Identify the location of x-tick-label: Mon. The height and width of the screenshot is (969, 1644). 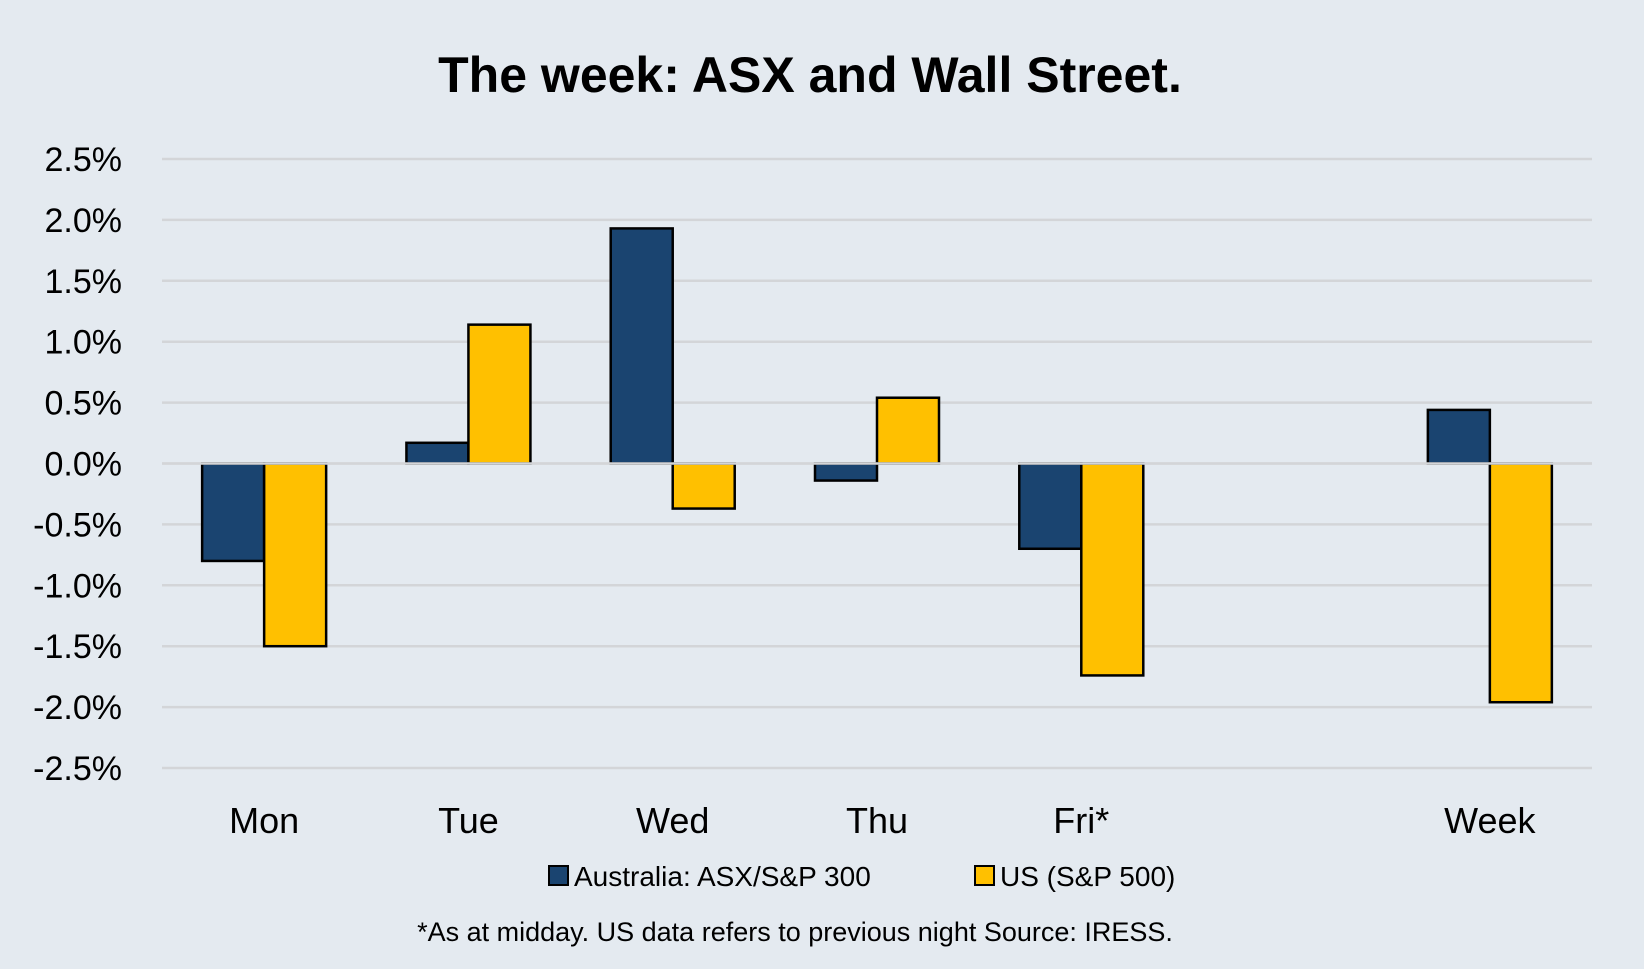
(264, 820).